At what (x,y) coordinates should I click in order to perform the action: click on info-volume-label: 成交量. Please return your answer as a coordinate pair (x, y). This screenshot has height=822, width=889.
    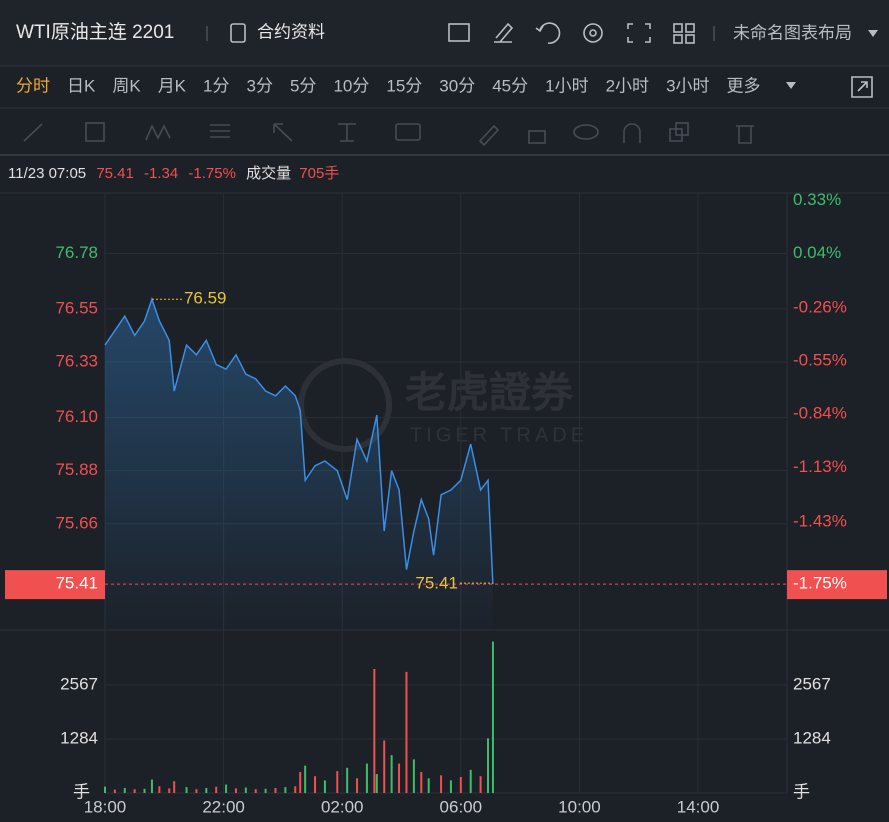
    Looking at the image, I should click on (268, 173).